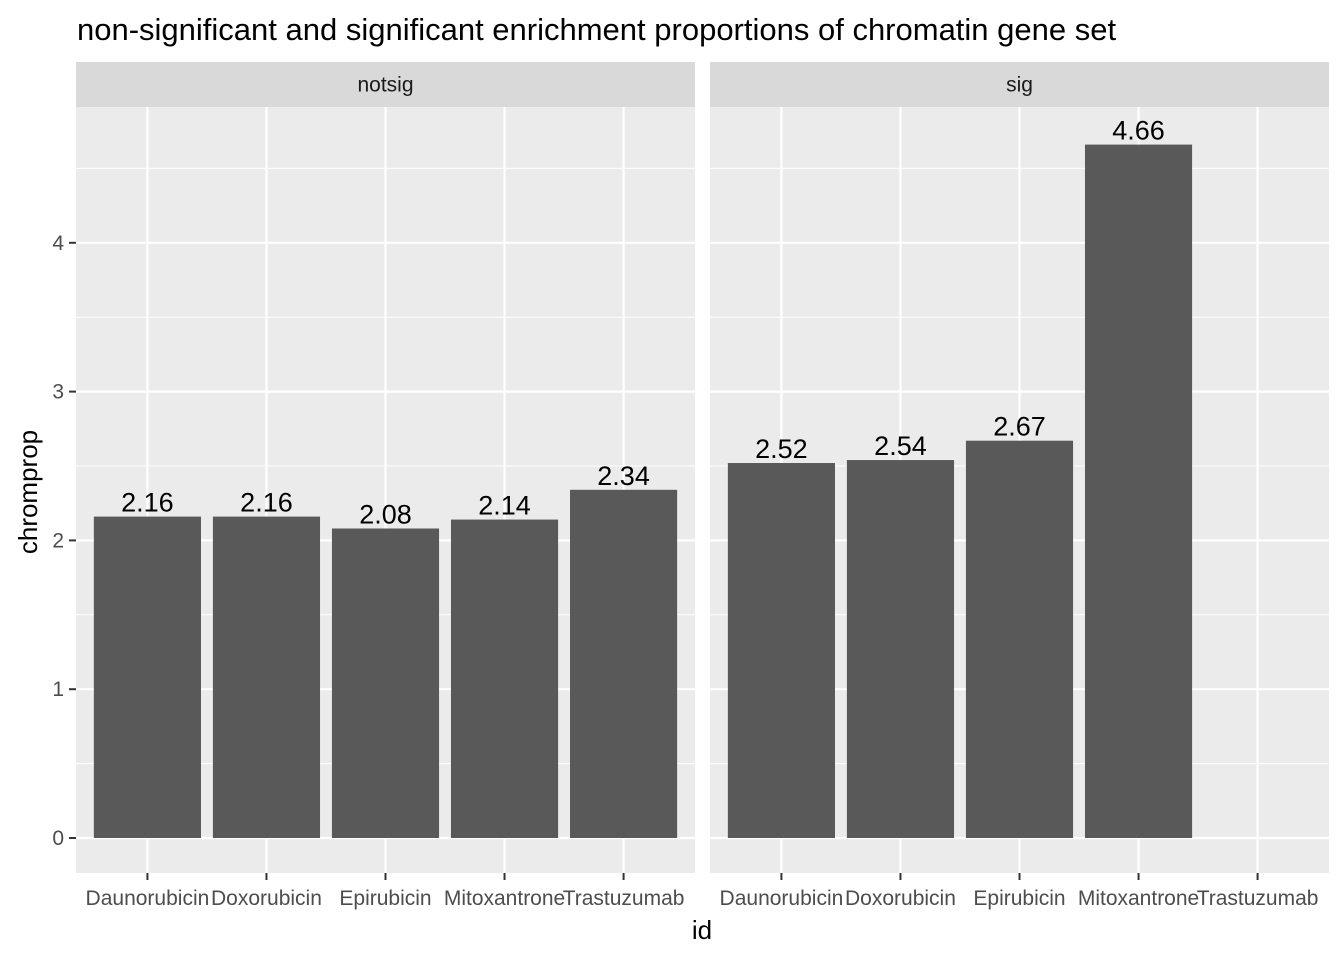 This screenshot has width=1344, height=960. Describe the element at coordinates (385, 514) in the screenshot. I see `bar-value-label: 2.08` at that location.